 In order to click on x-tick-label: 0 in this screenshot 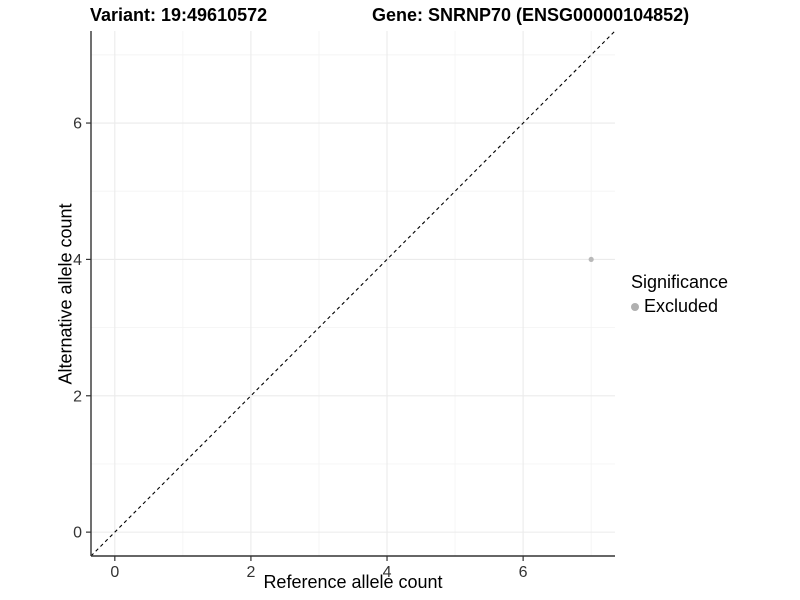, I will do `click(114, 572)`.